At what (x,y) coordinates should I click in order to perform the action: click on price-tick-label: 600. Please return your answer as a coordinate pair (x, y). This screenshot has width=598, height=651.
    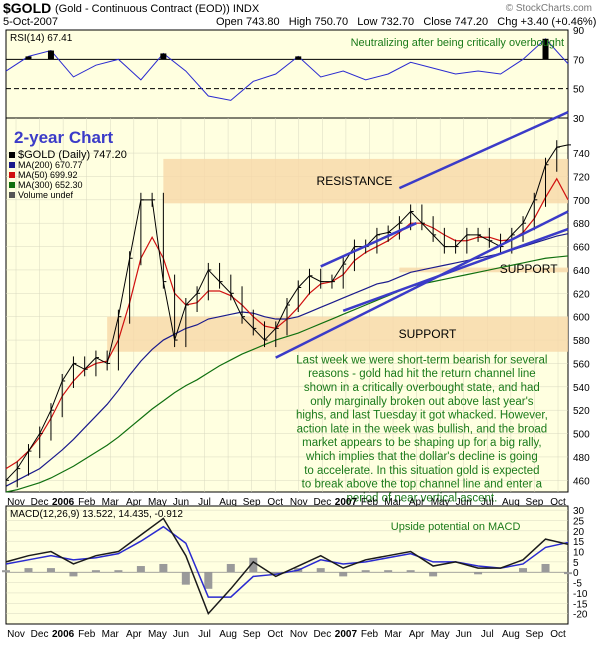
    Looking at the image, I should click on (581, 318).